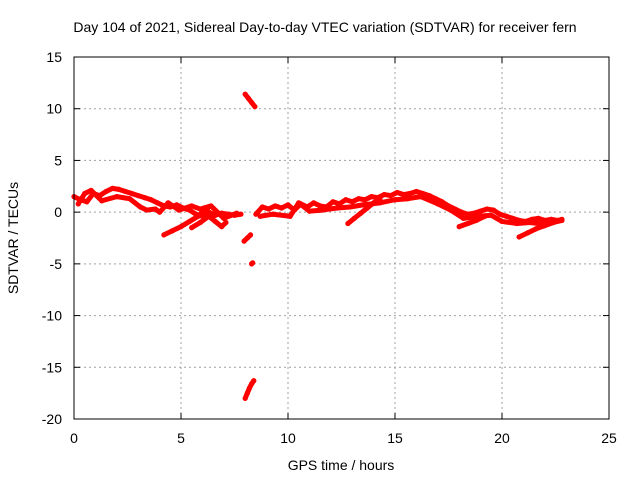  I want to click on x-tick-label: 10, so click(288, 438).